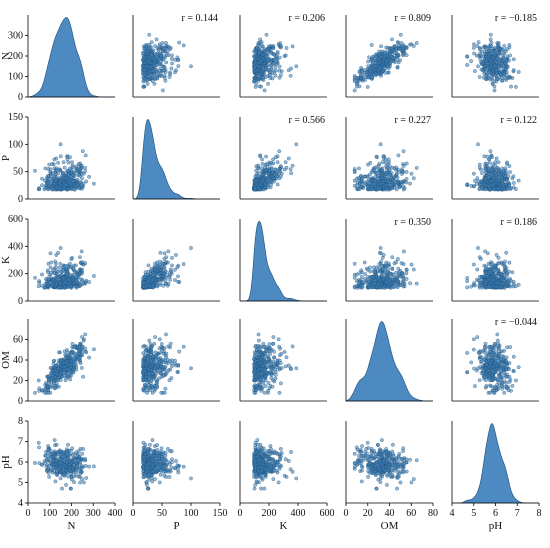  I want to click on panel-OM-K, so click(283, 360).